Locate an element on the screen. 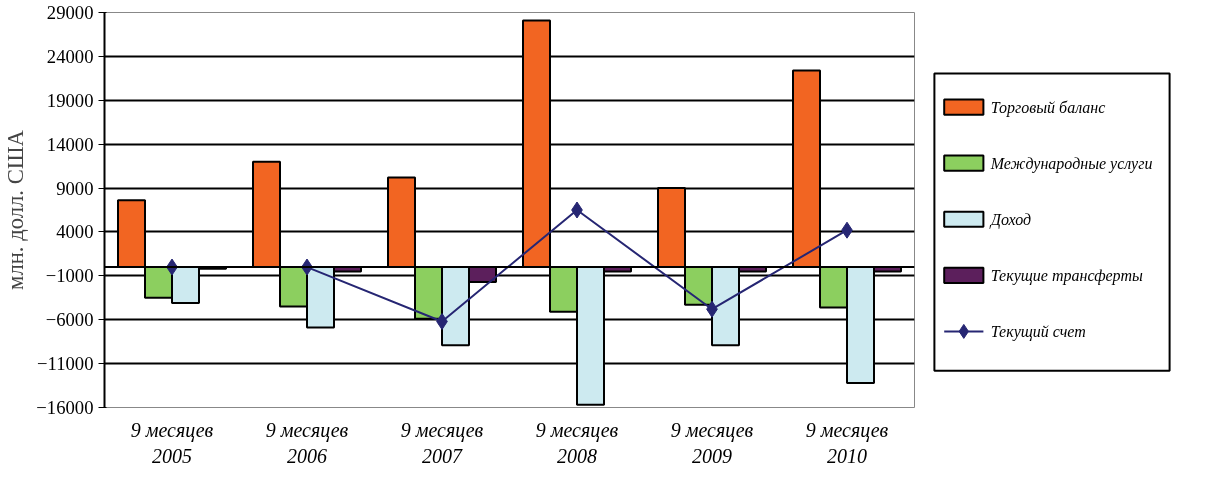  y-tick-label: 19000 is located at coordinates (70, 100).